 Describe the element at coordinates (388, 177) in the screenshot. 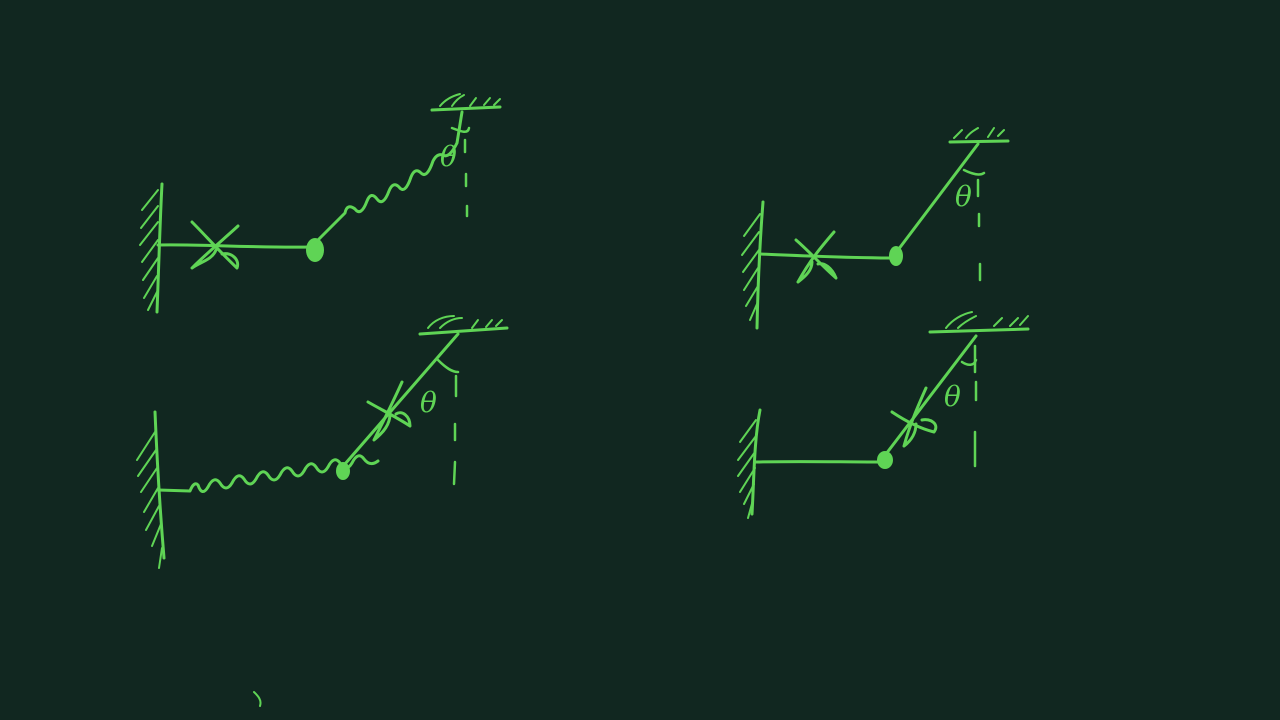

I see `spring-link` at that location.